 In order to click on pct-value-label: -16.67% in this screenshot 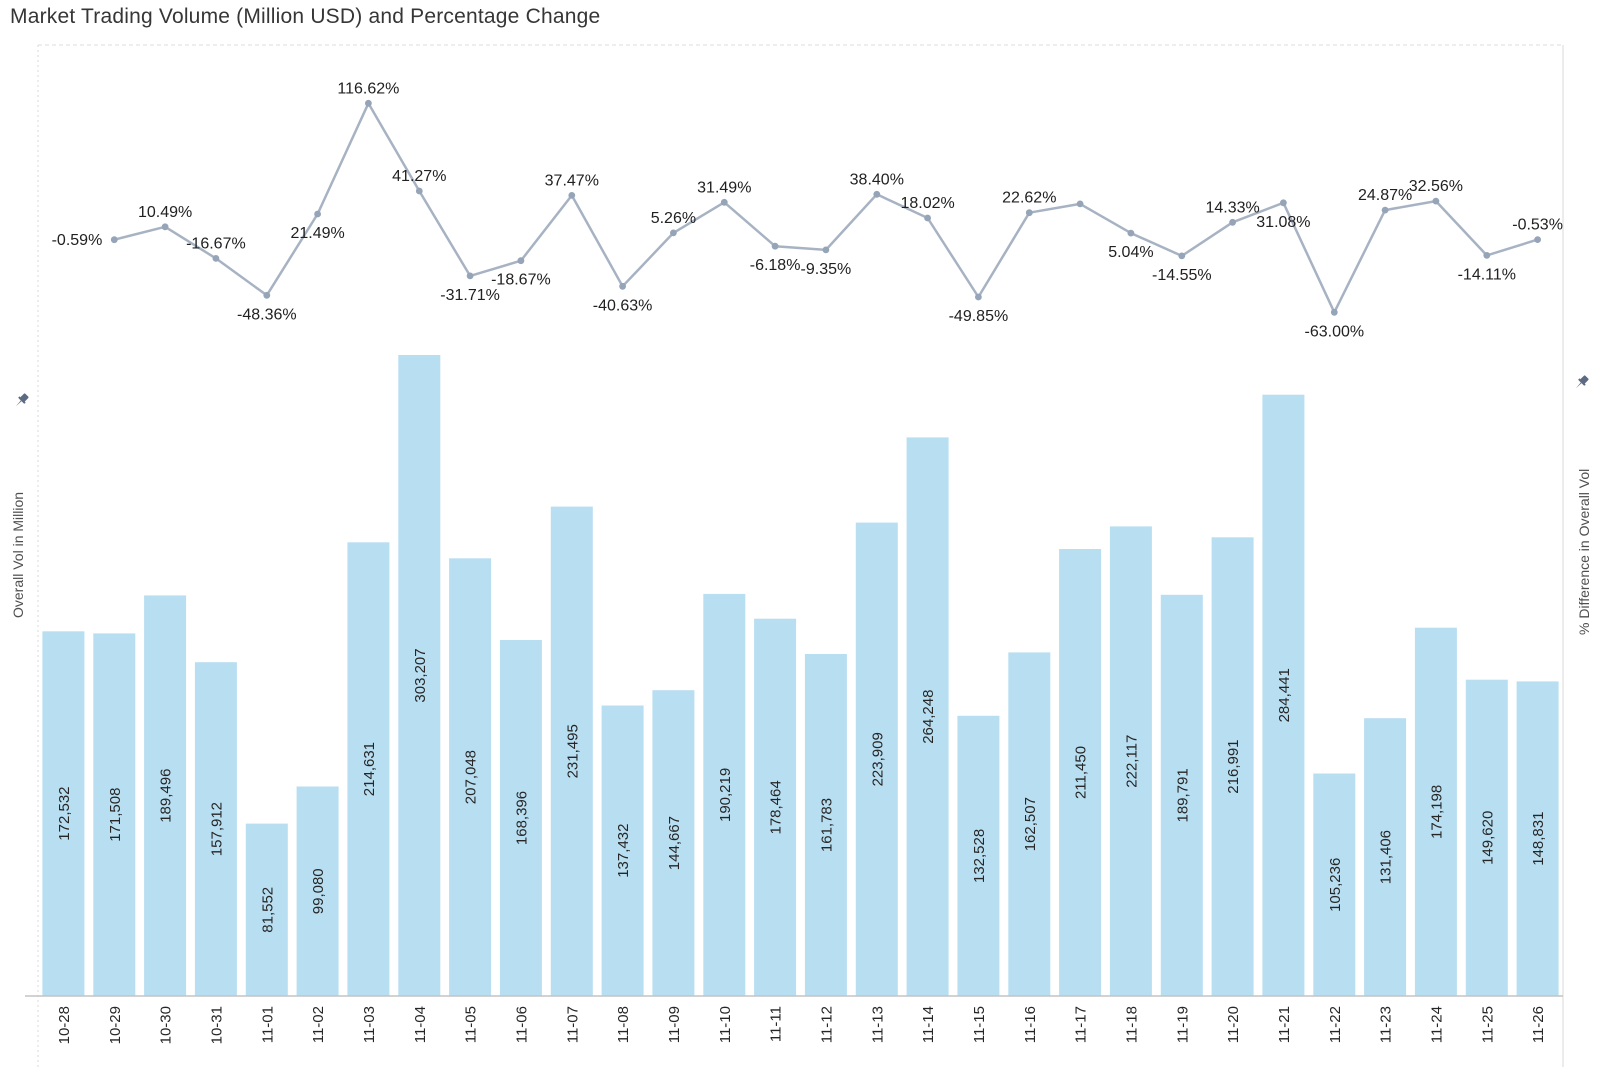, I will do `click(216, 243)`.